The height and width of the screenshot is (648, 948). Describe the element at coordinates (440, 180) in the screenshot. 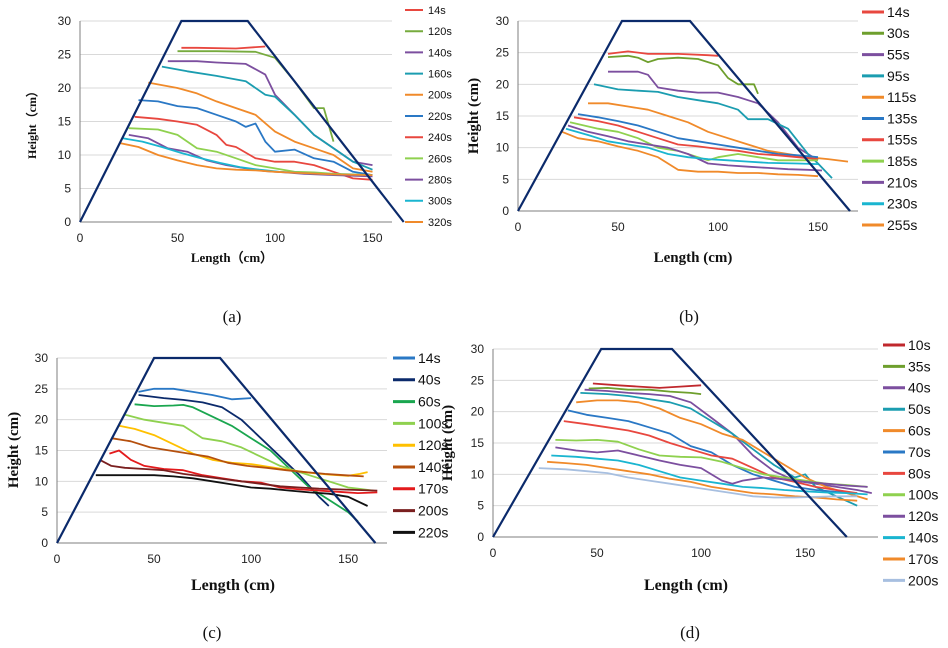

I see `legend-label: 280s` at that location.